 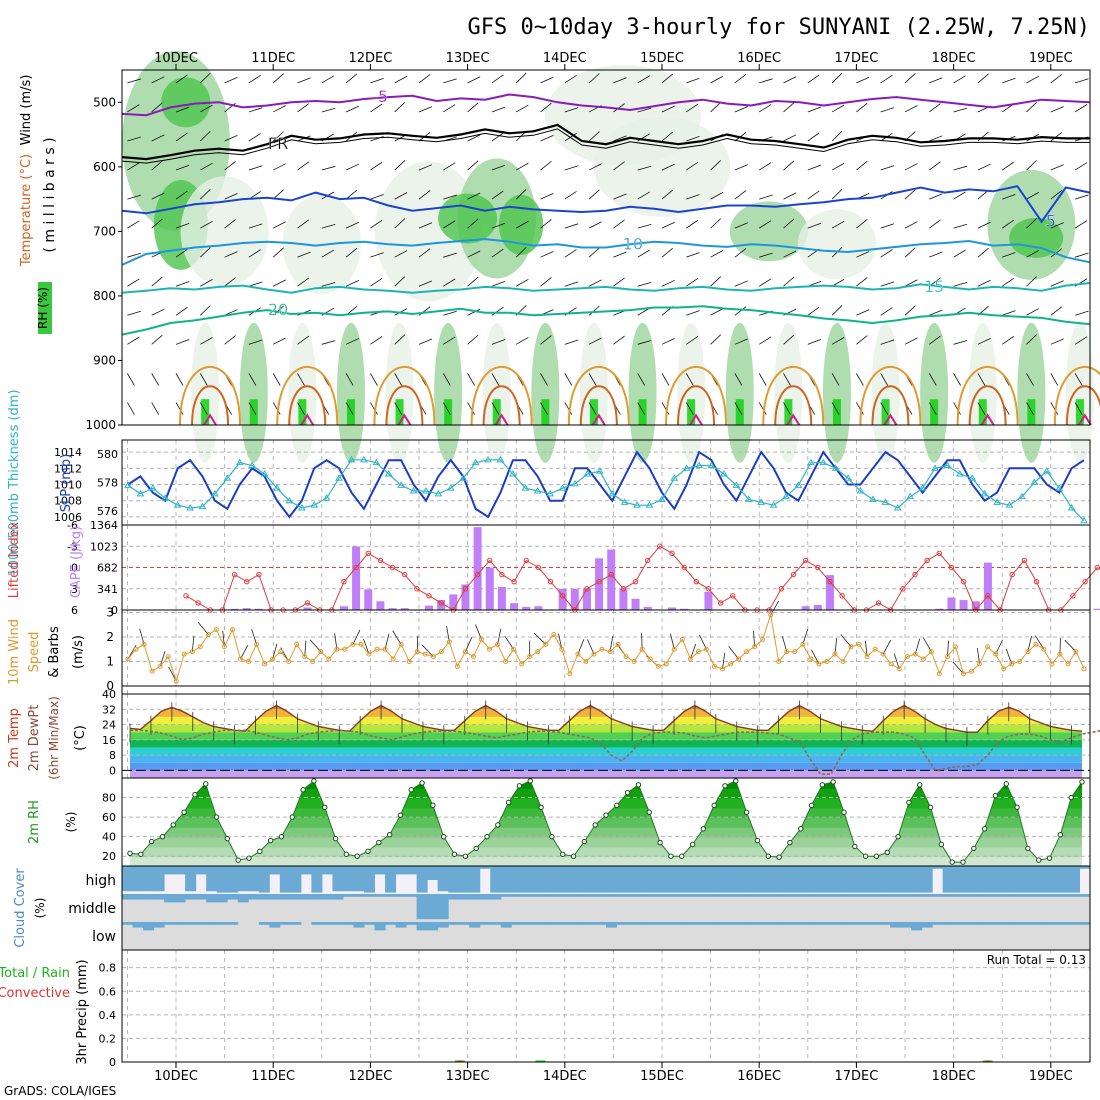 I want to click on x-top-label: 13DEC, so click(x=468, y=58).